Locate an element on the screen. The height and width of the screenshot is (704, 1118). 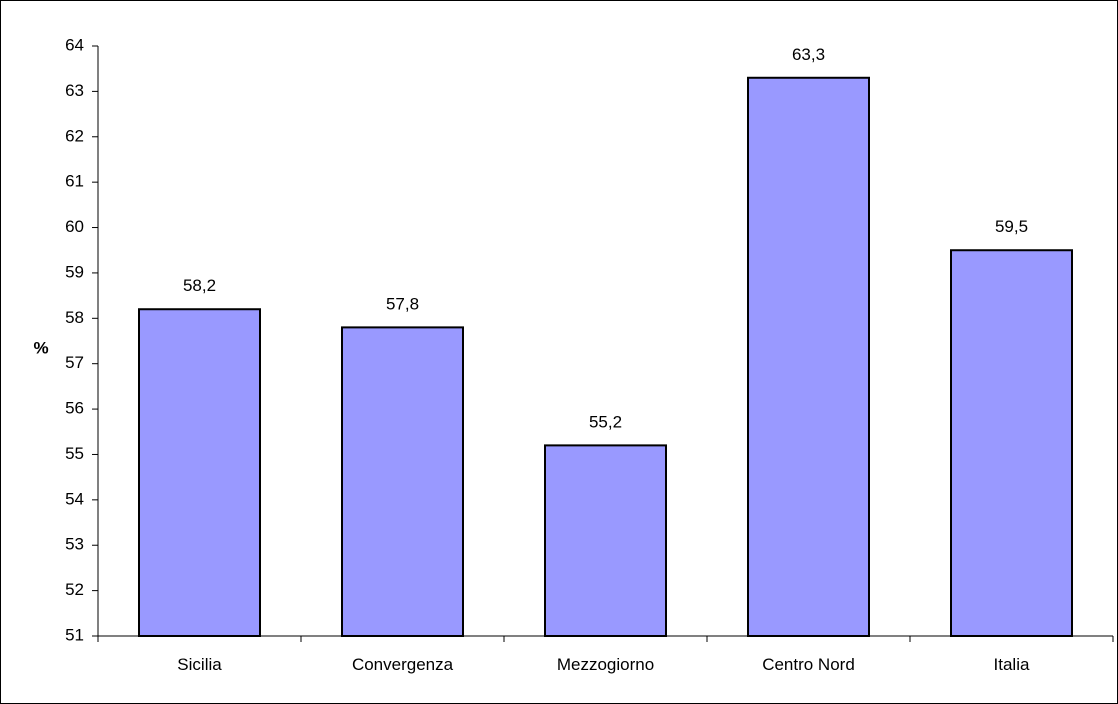
x-category-label: Italia is located at coordinates (1012, 664).